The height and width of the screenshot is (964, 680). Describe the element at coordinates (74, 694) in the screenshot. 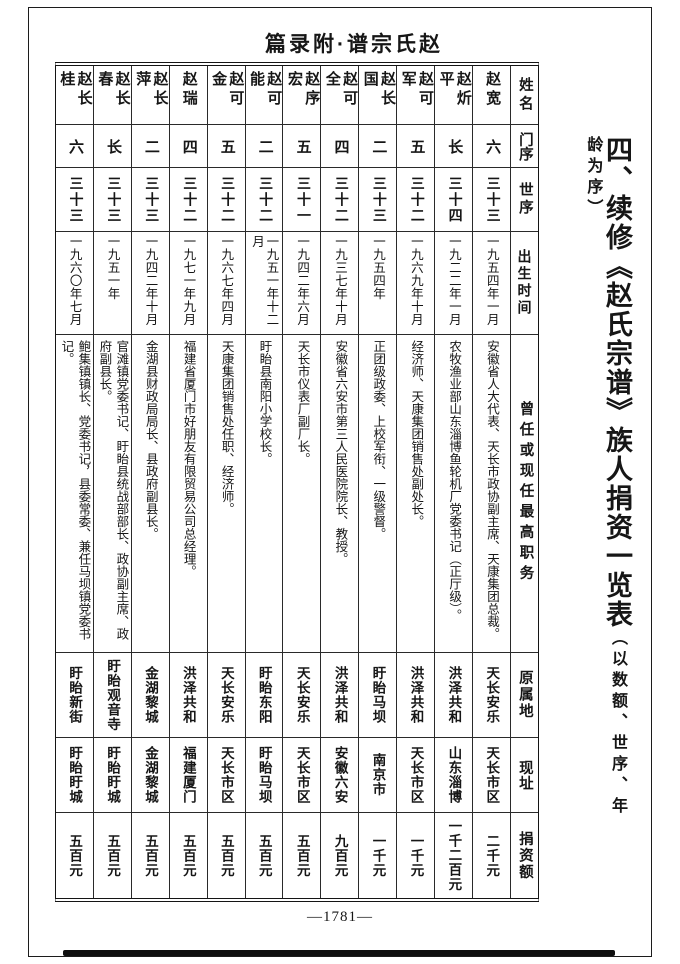

I see `person-origin-place: 盱眙新街` at that location.